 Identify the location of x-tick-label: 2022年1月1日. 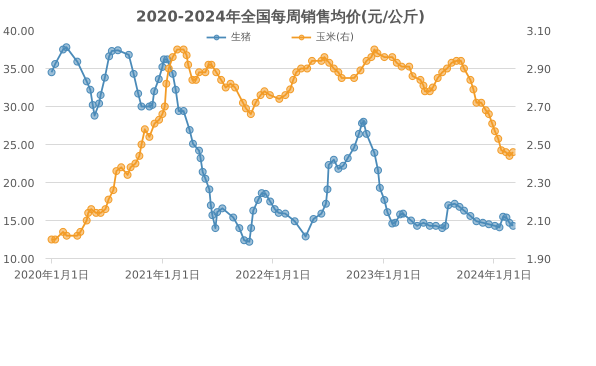
(272, 275).